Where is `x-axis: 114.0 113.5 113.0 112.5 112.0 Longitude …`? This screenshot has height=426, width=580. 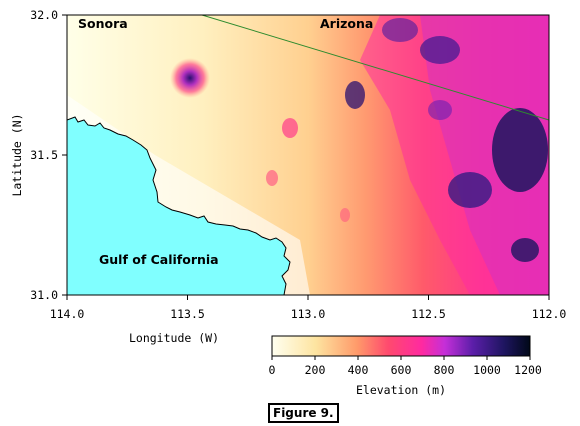
x-axis: 114.0 113.5 113.0 112.5 112.0 Longitude … is located at coordinates (308, 320).